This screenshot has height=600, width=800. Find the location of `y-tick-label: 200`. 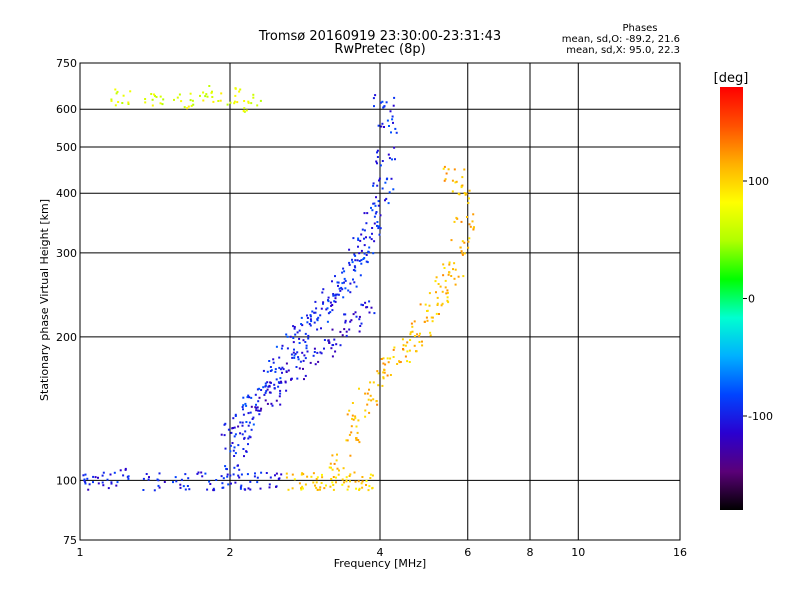

y-tick-label: 200 is located at coordinates (66, 337).